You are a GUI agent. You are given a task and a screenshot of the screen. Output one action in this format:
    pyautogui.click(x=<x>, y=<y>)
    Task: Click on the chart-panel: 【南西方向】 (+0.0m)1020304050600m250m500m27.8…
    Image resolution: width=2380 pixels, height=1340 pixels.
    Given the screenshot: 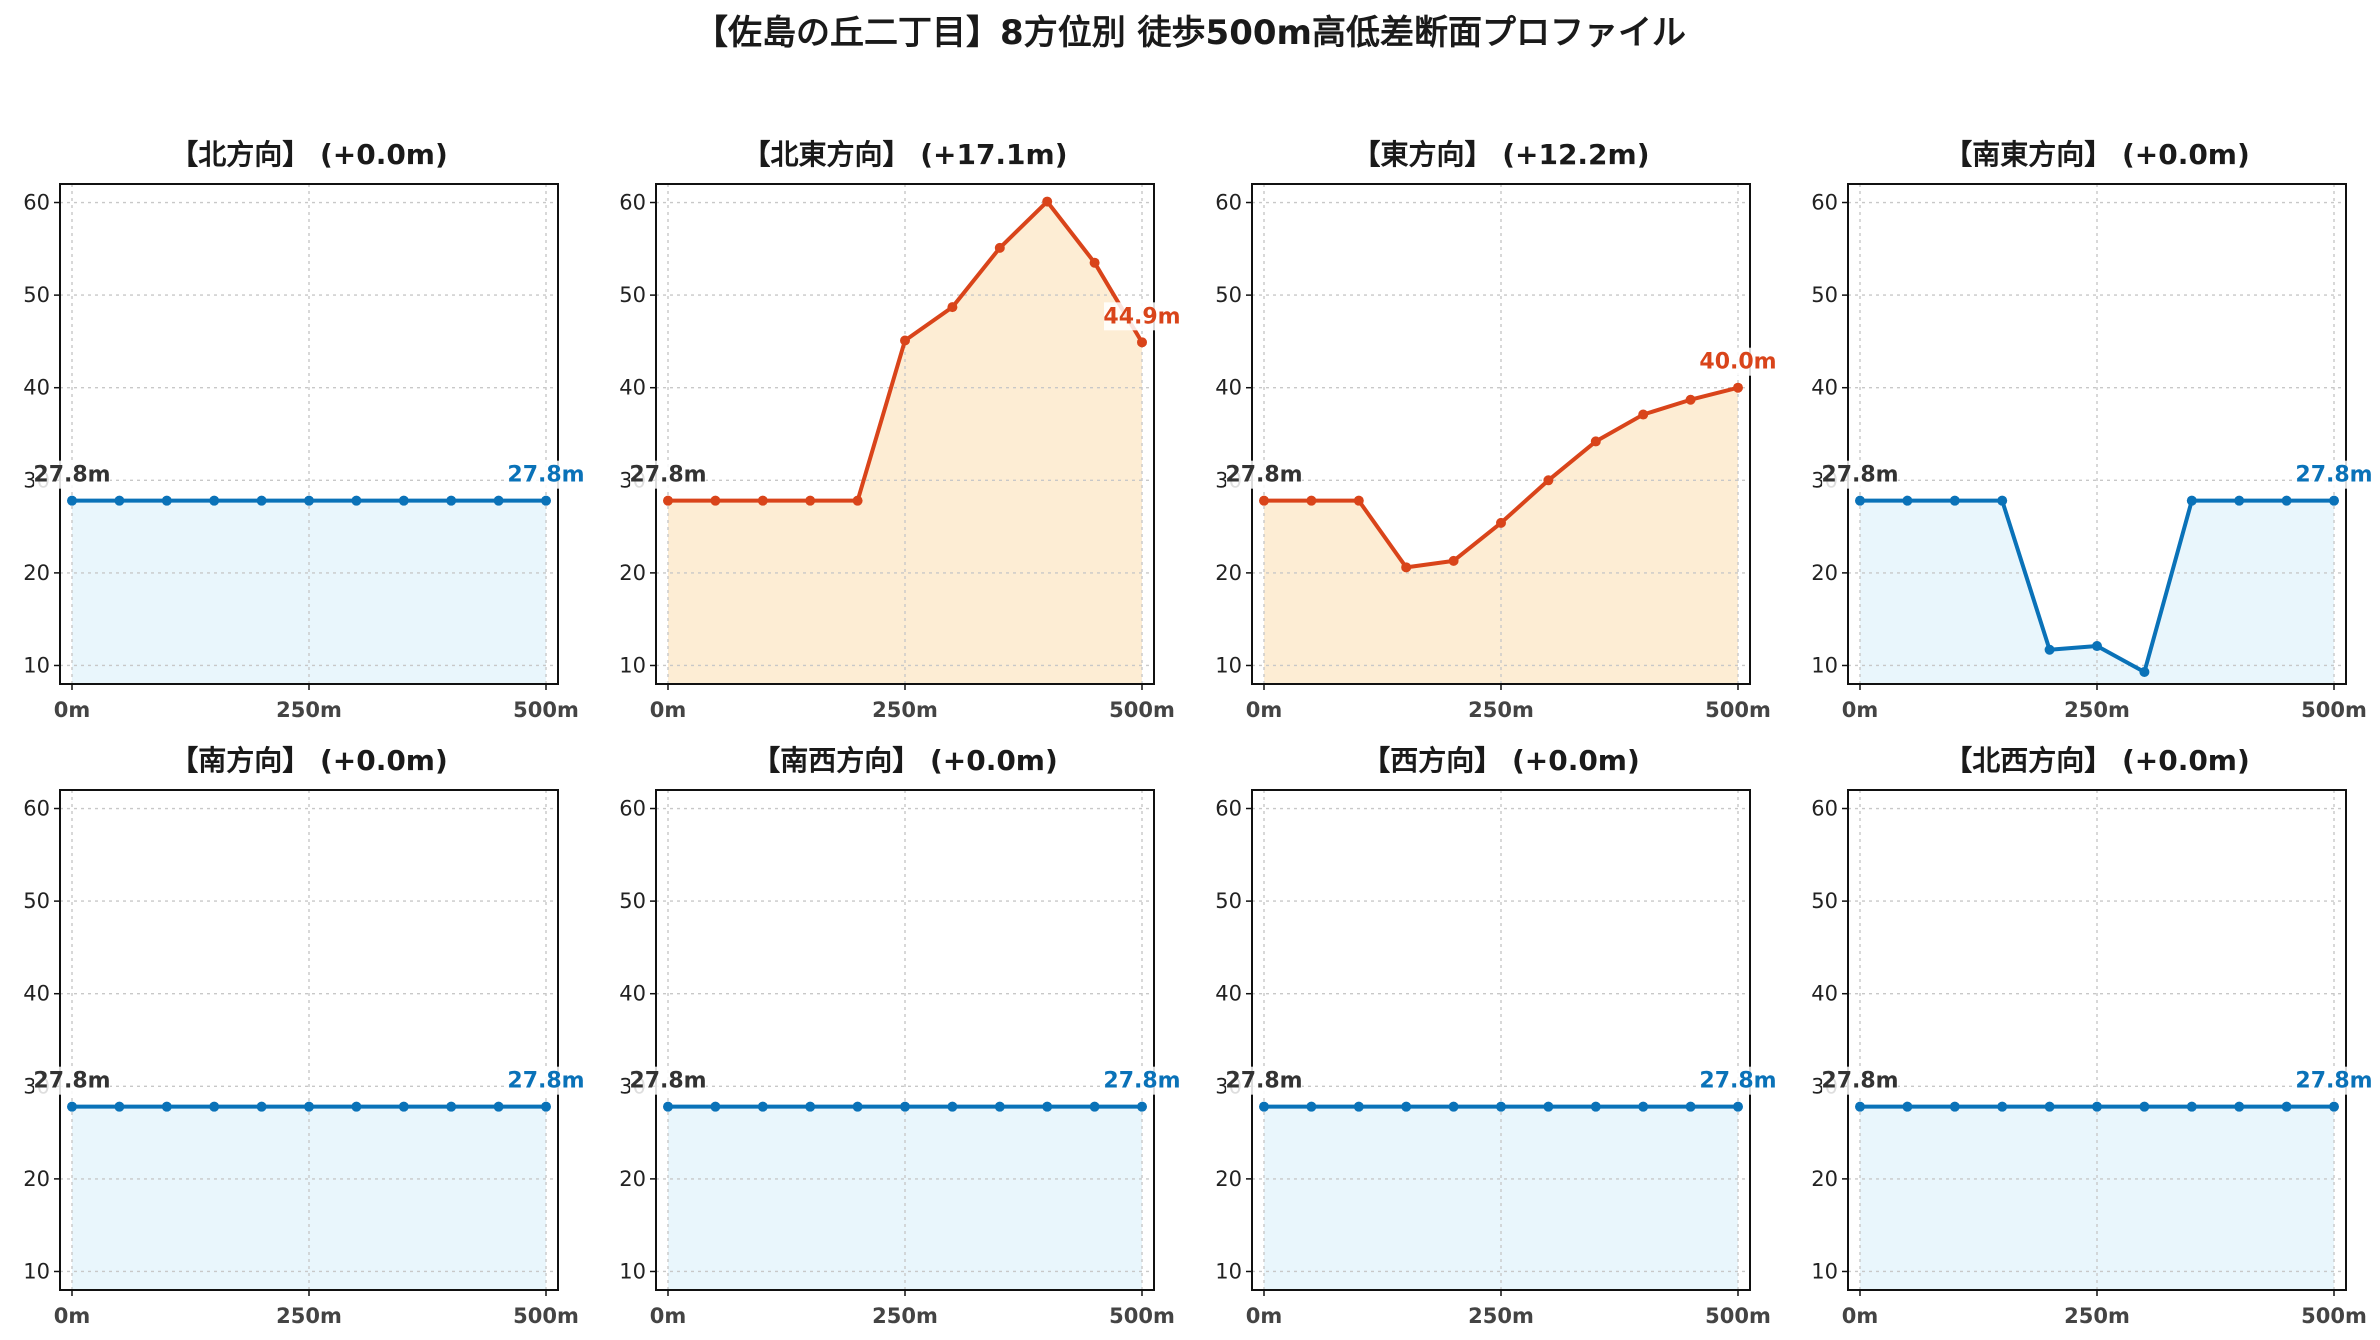 What is the action you would take?
    pyautogui.click(x=899, y=1036)
    